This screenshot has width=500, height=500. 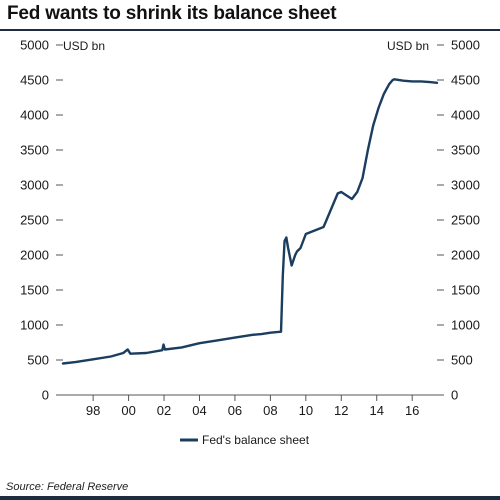 I want to click on y-tick-label-left: 500, so click(x=38, y=360).